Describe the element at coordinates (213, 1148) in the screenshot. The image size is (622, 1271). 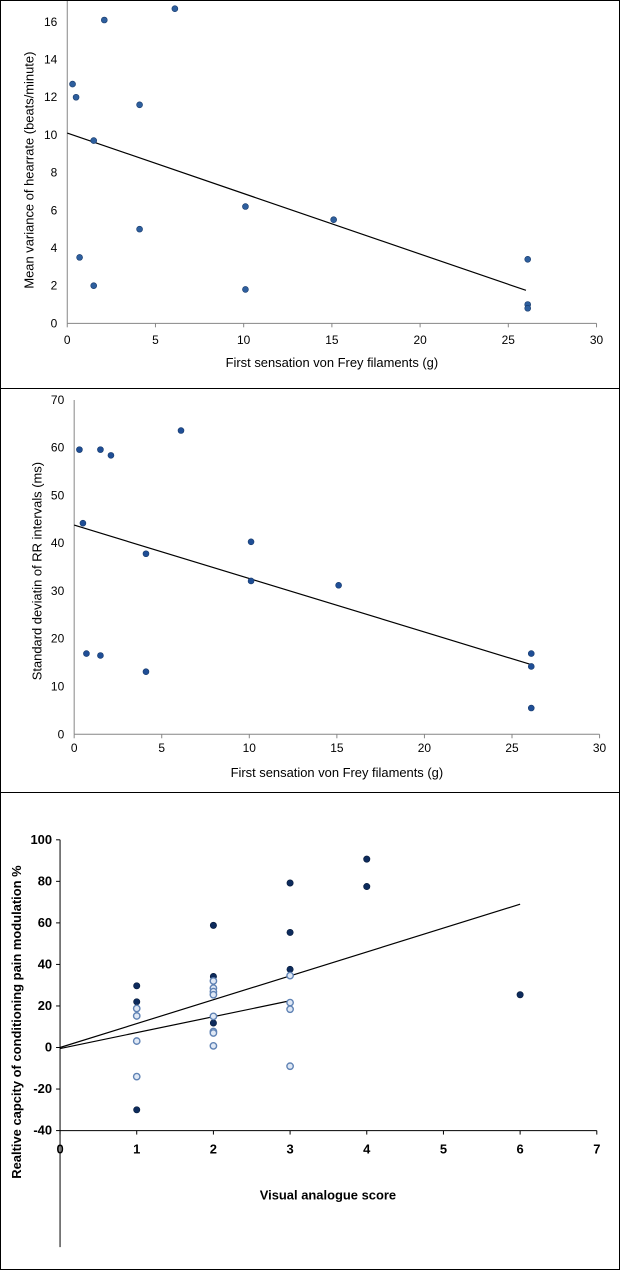
I see `chart-3-x-tick-label: 2` at that location.